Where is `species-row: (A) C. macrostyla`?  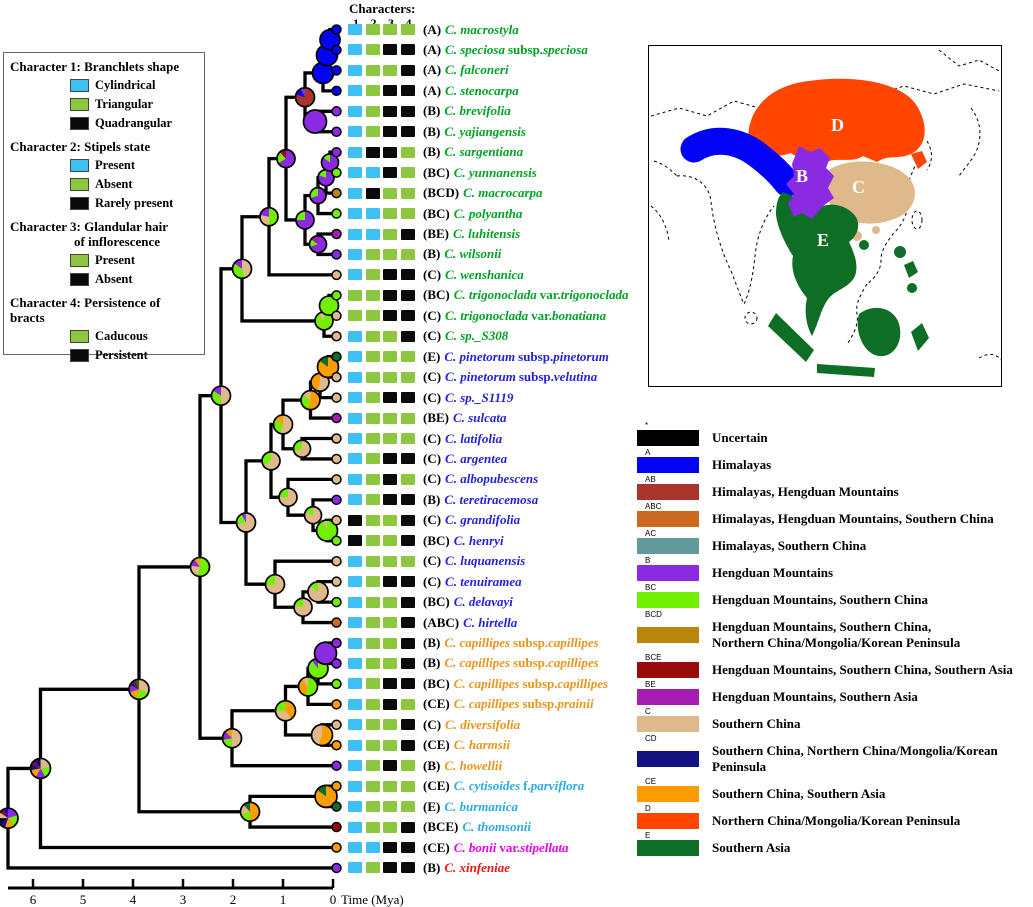
species-row: (A) C. macrostyla is located at coordinates (433, 29).